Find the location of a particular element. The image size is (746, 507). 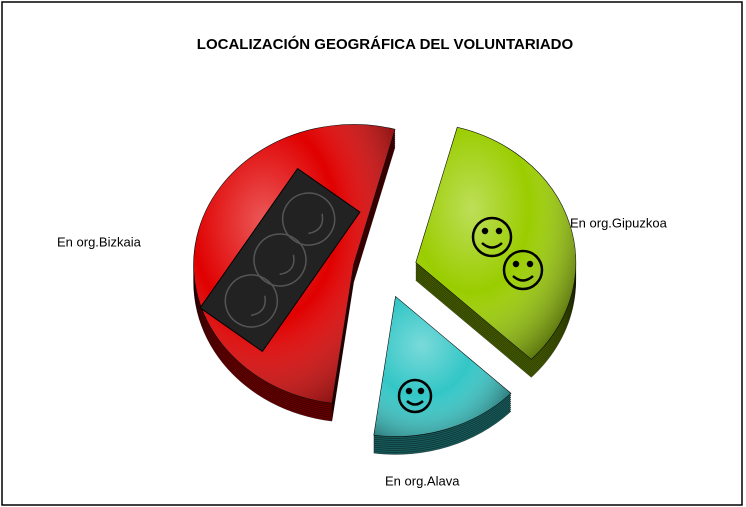

pattern-panel is located at coordinates (280, 260).